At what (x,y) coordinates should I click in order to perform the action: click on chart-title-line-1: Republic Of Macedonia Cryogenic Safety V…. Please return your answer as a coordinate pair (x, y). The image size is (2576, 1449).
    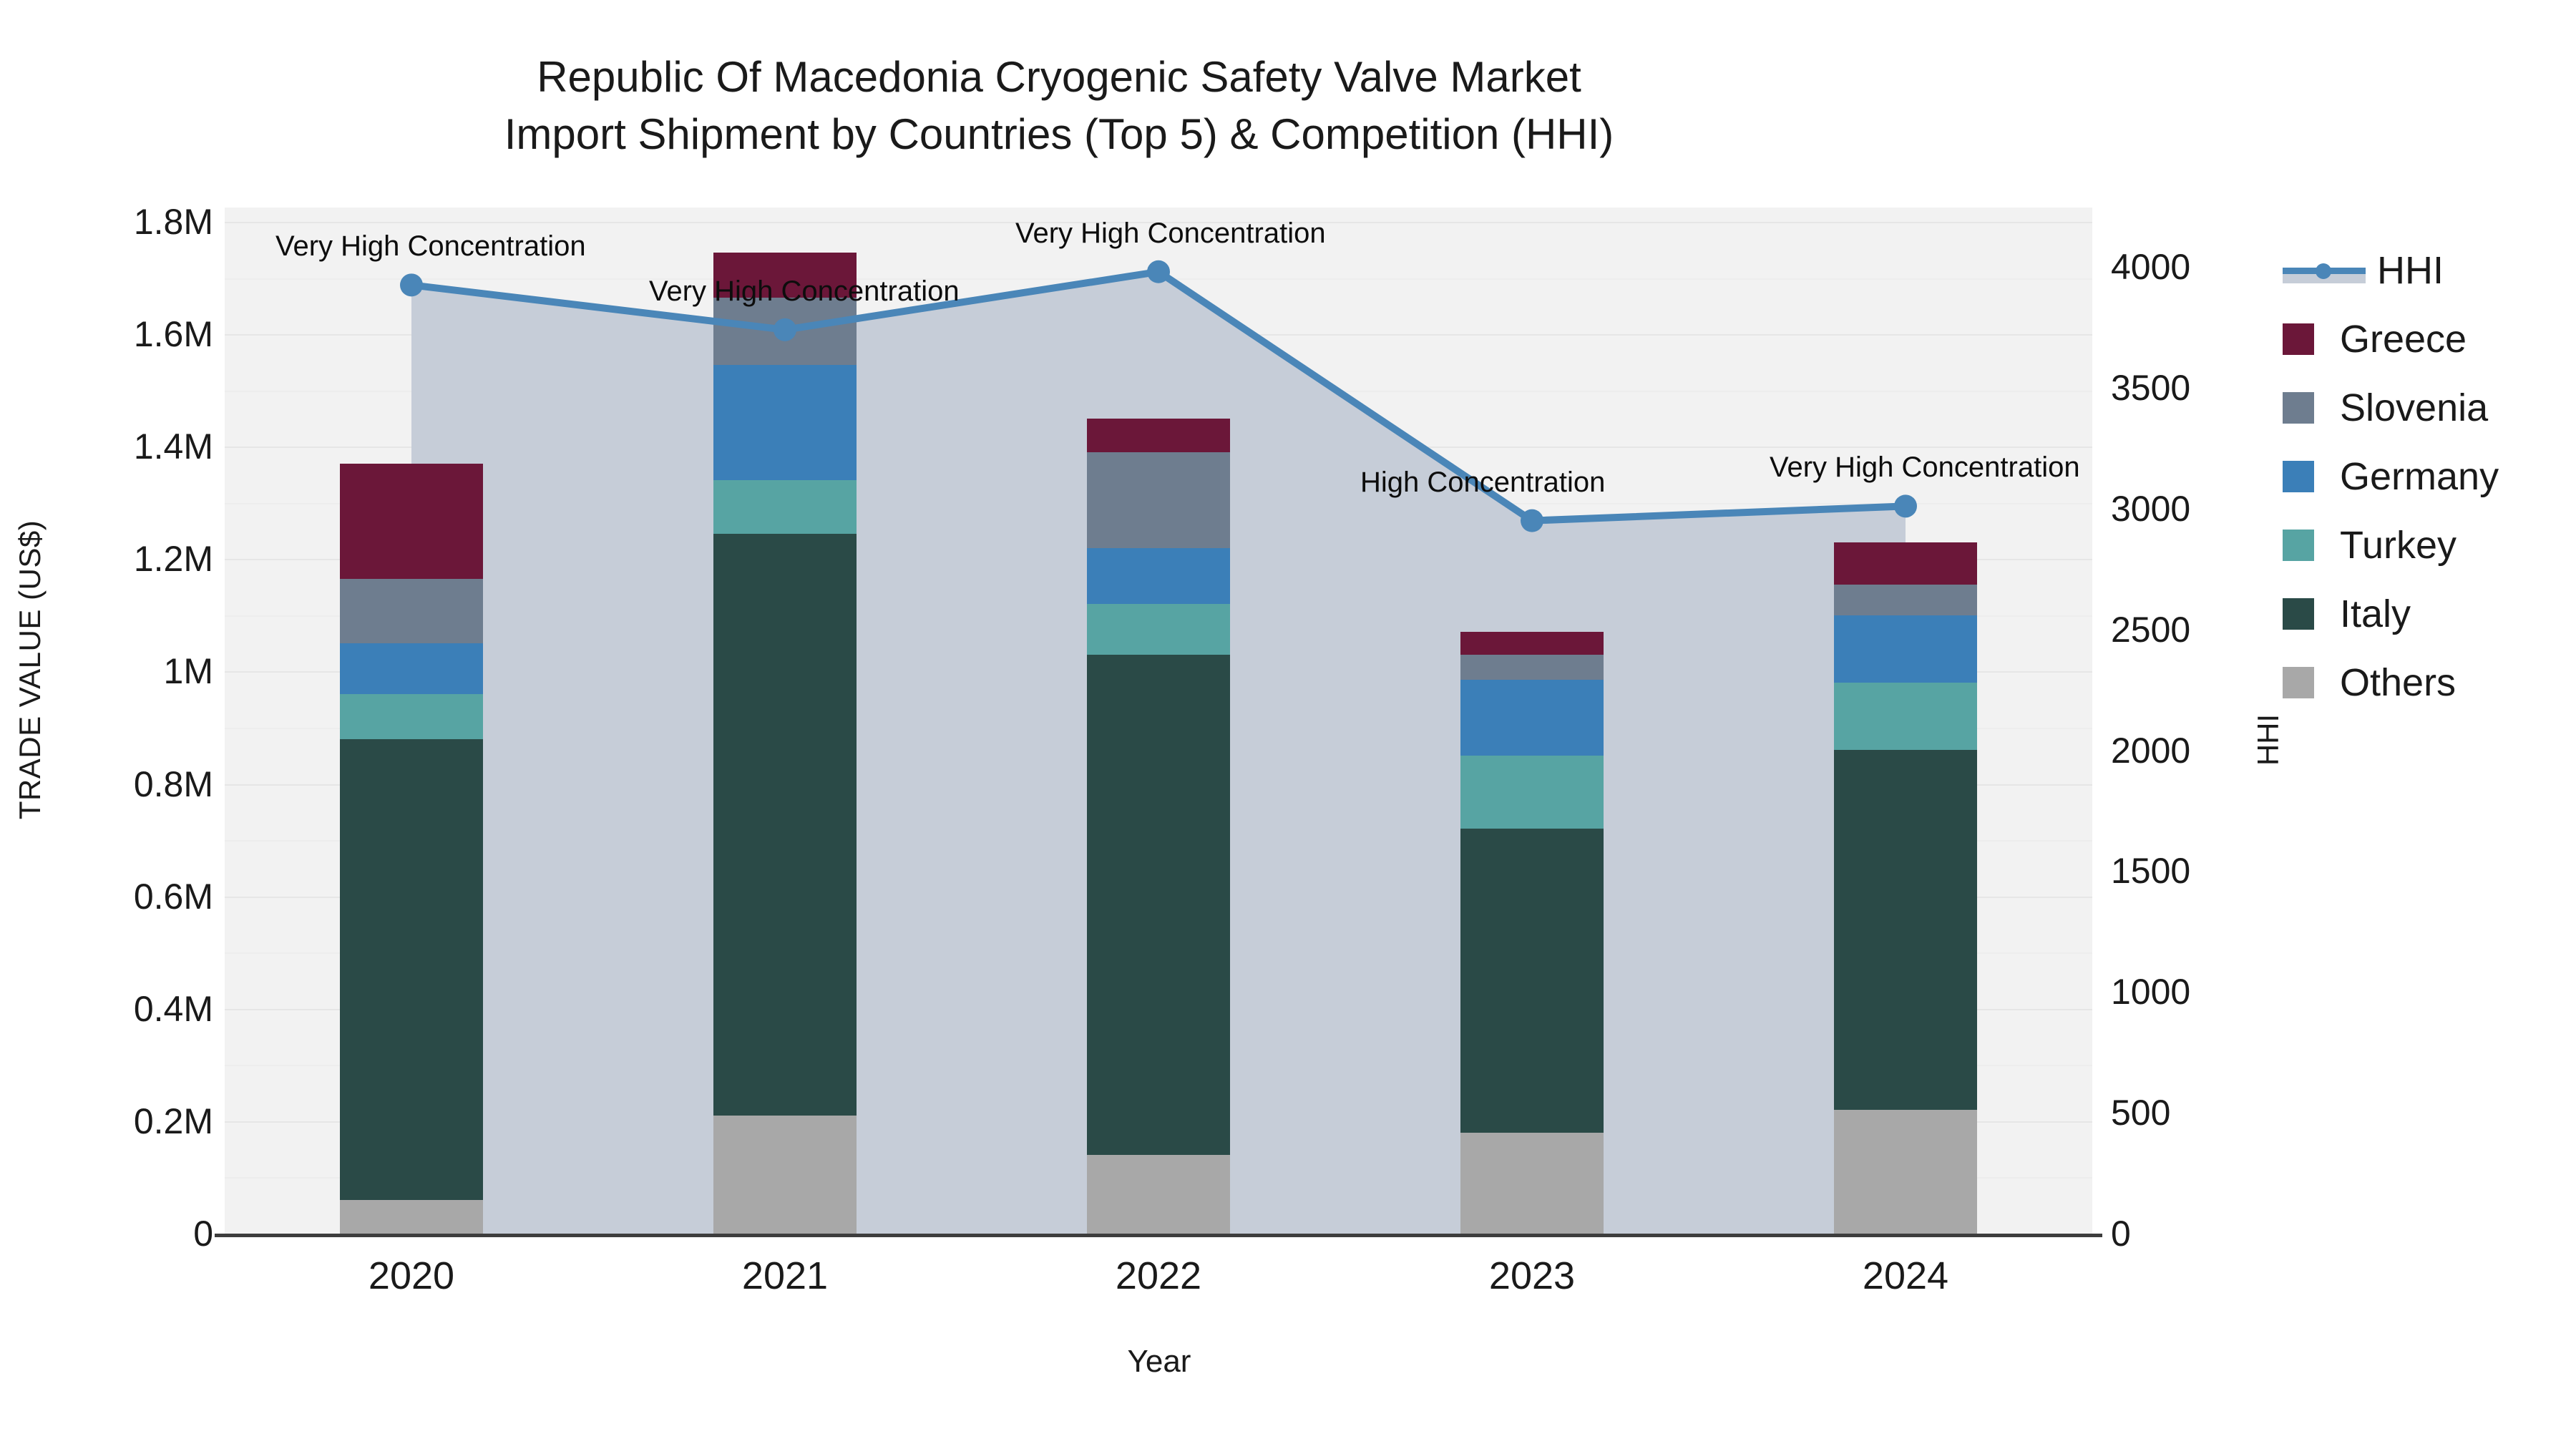
    Looking at the image, I should click on (1059, 77).